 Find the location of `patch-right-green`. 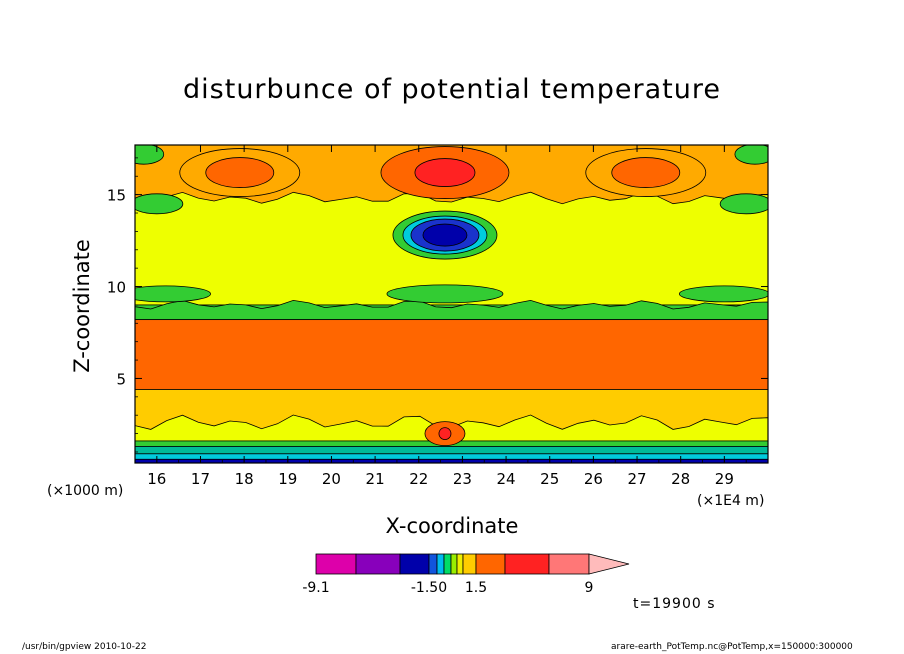

patch-right-green is located at coordinates (723, 294).